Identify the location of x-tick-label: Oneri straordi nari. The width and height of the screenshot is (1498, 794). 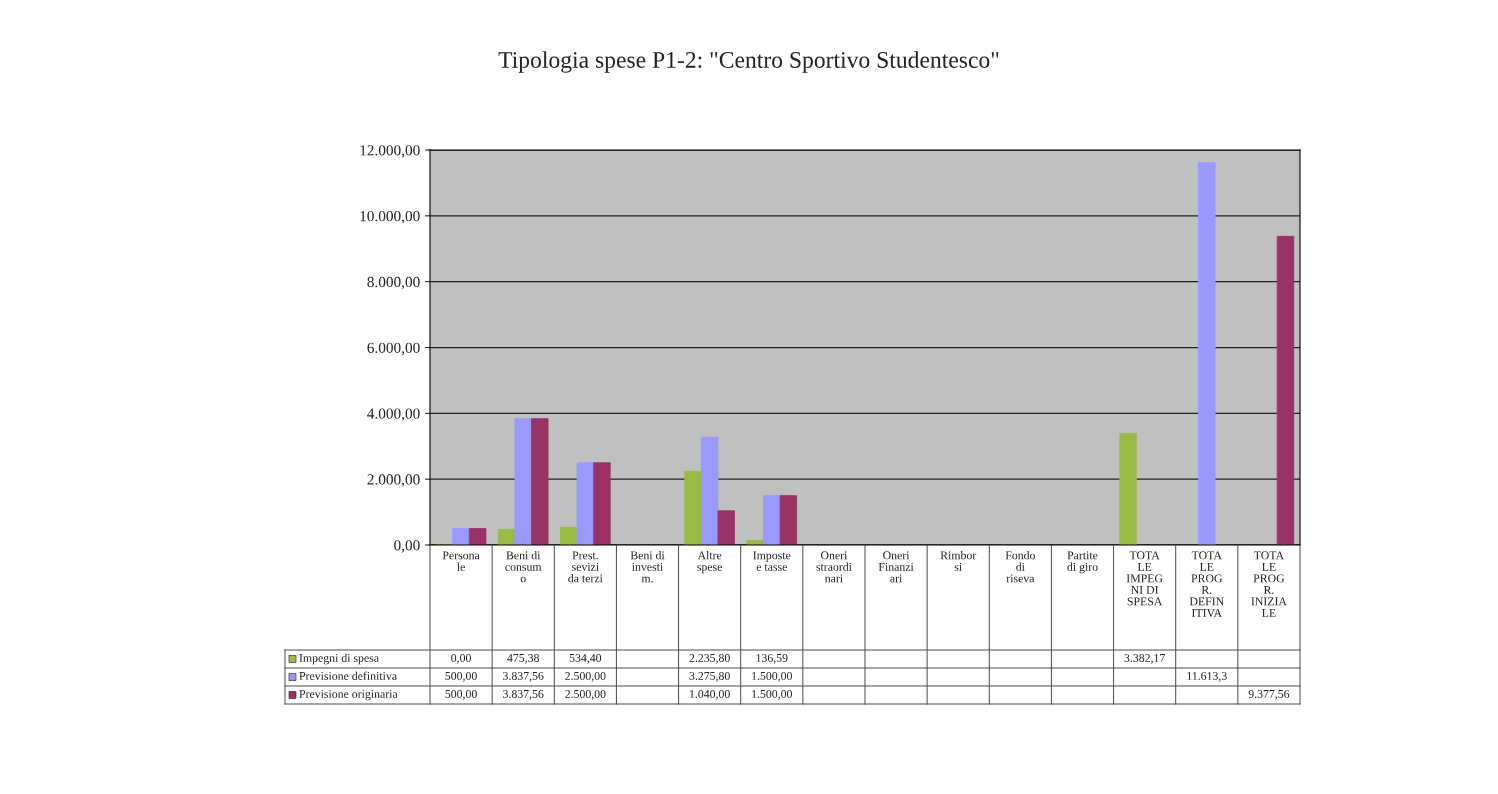
(834, 567).